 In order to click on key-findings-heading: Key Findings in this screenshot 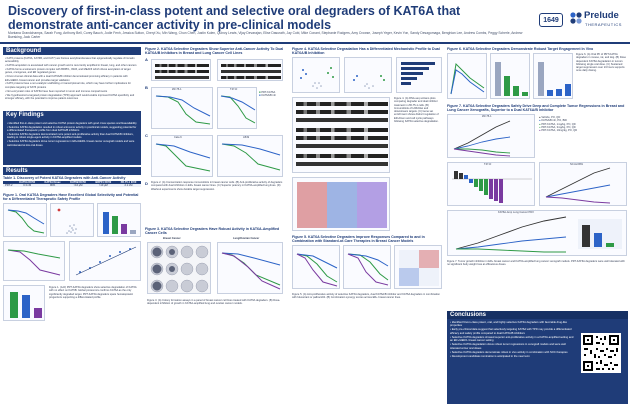, I will do `click(72, 115)`.